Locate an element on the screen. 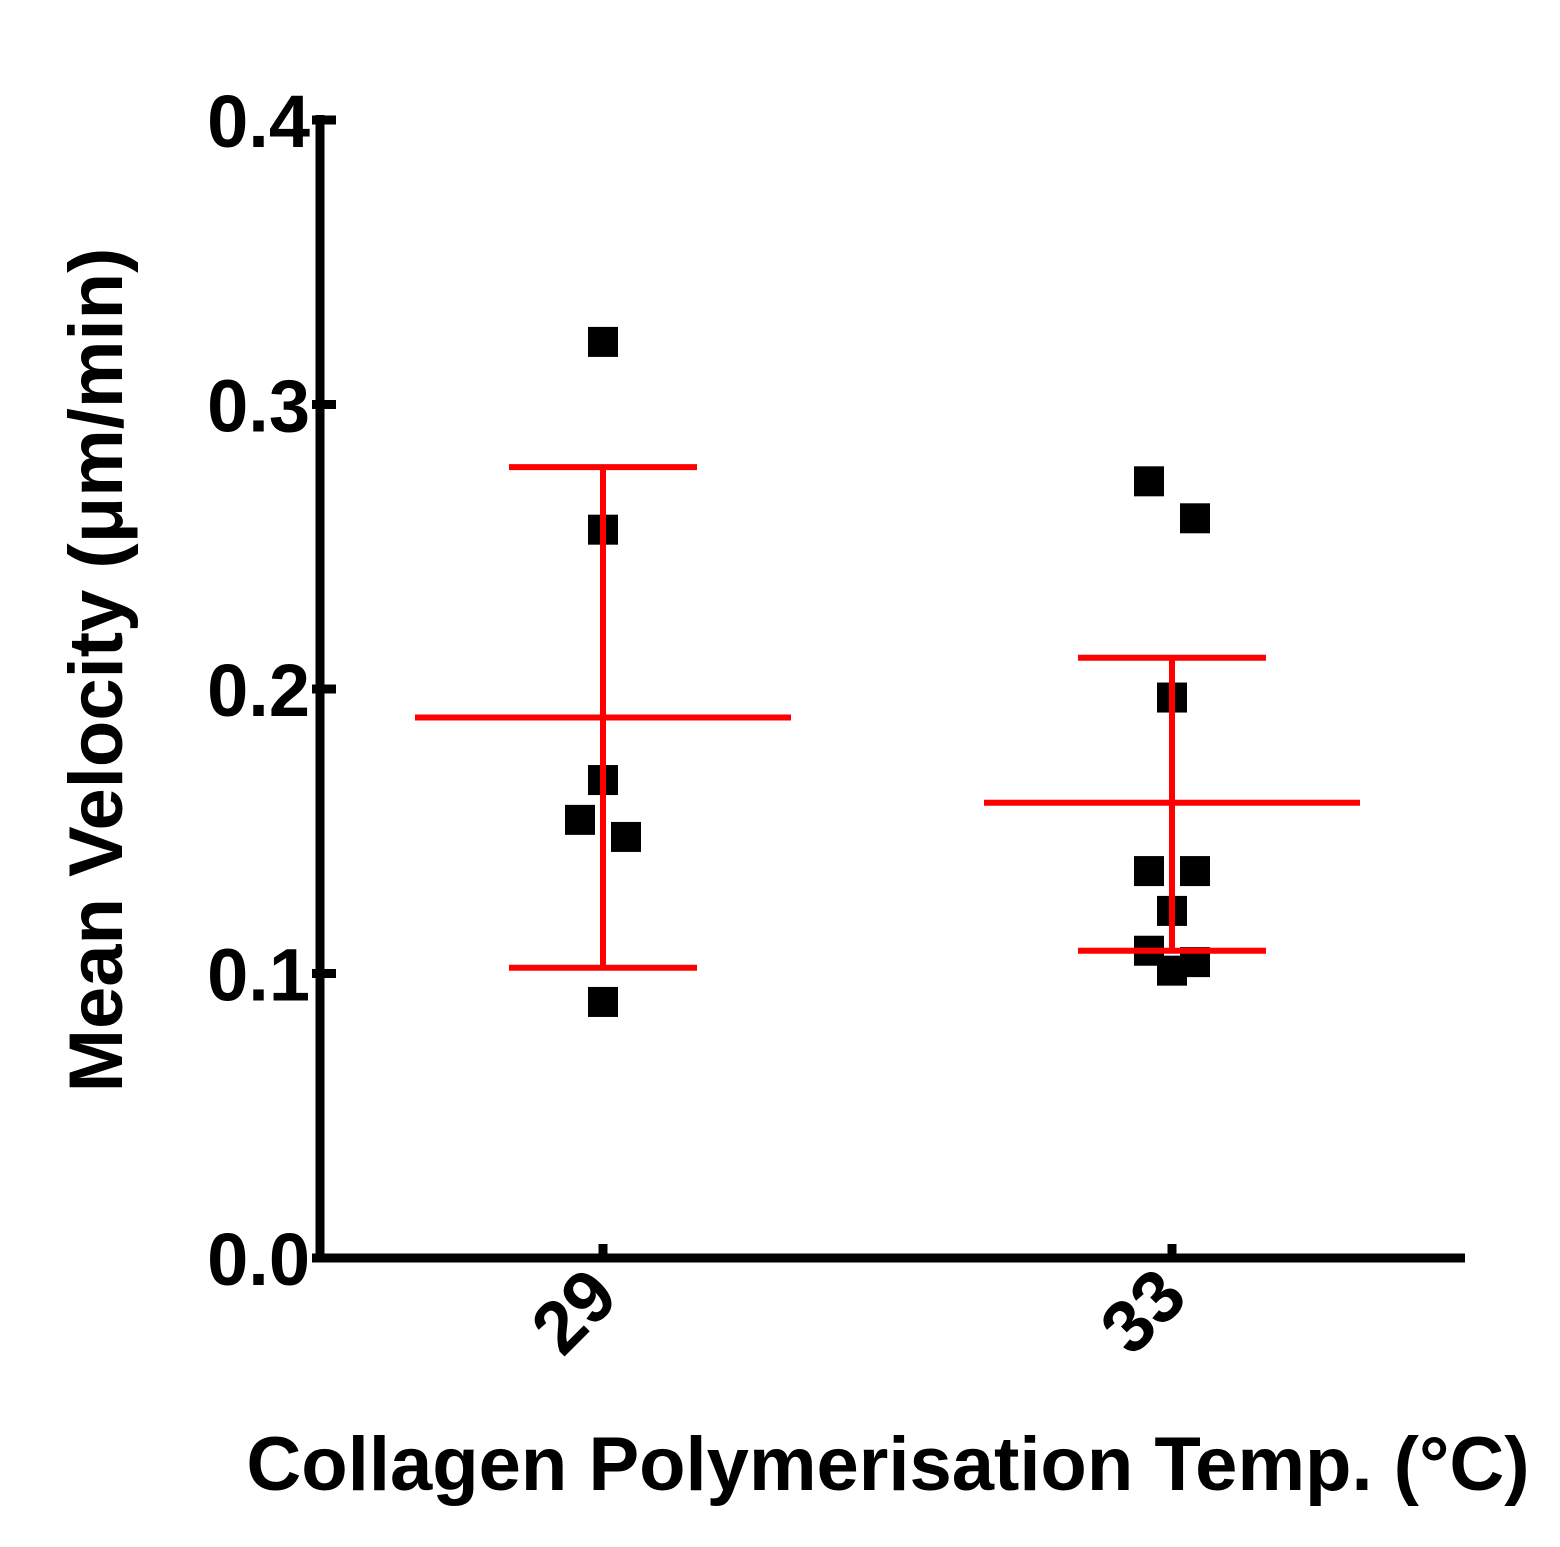  x-axis-title: Collagen Polymerisation Temp. (°C) is located at coordinates (887, 1464).